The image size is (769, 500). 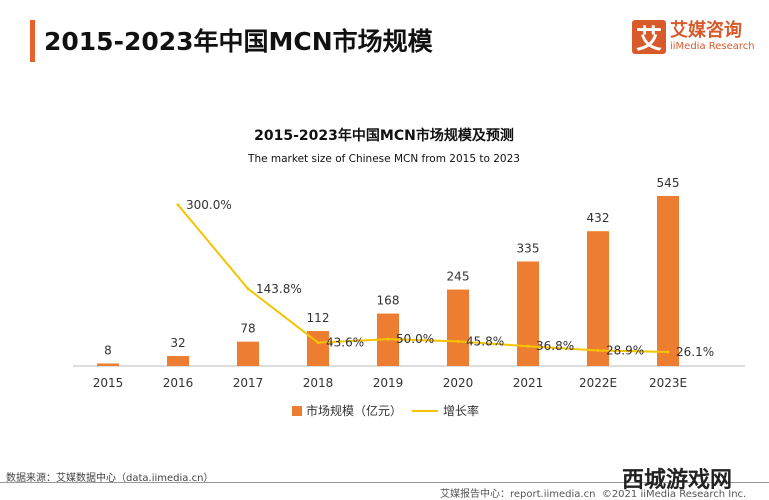 I want to click on title-accent, so click(x=32, y=41).